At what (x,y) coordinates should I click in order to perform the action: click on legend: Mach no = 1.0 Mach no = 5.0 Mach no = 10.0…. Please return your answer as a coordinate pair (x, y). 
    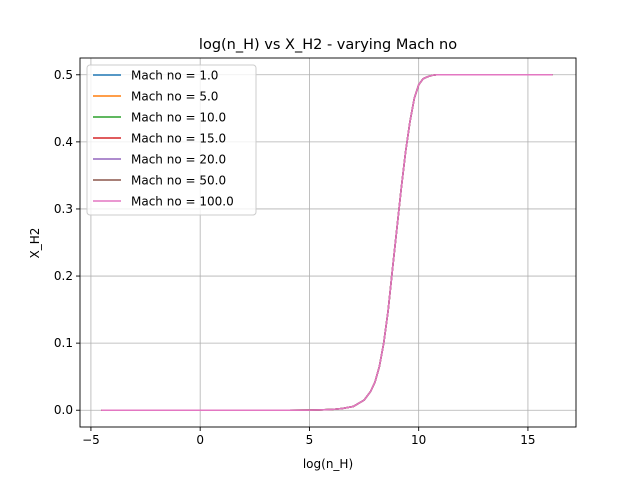
    Looking at the image, I should click on (171, 140).